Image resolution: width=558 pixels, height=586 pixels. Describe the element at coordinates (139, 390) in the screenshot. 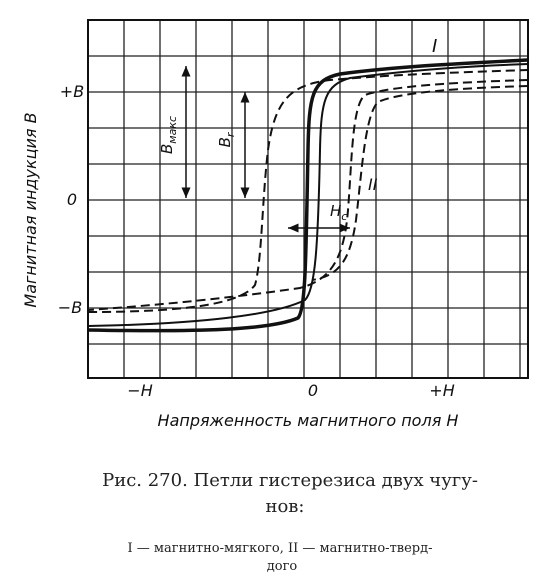

I see `x-tick-label: −H` at that location.